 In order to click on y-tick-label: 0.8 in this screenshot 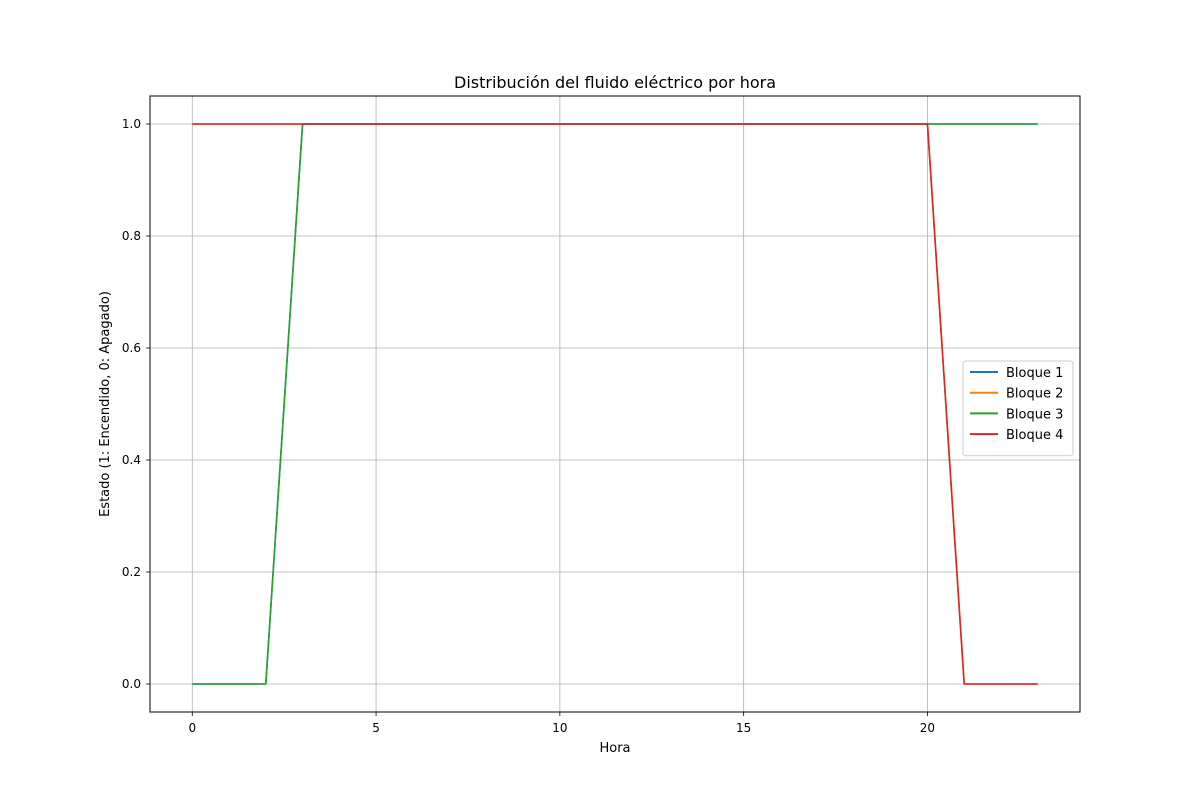, I will do `click(131, 236)`.